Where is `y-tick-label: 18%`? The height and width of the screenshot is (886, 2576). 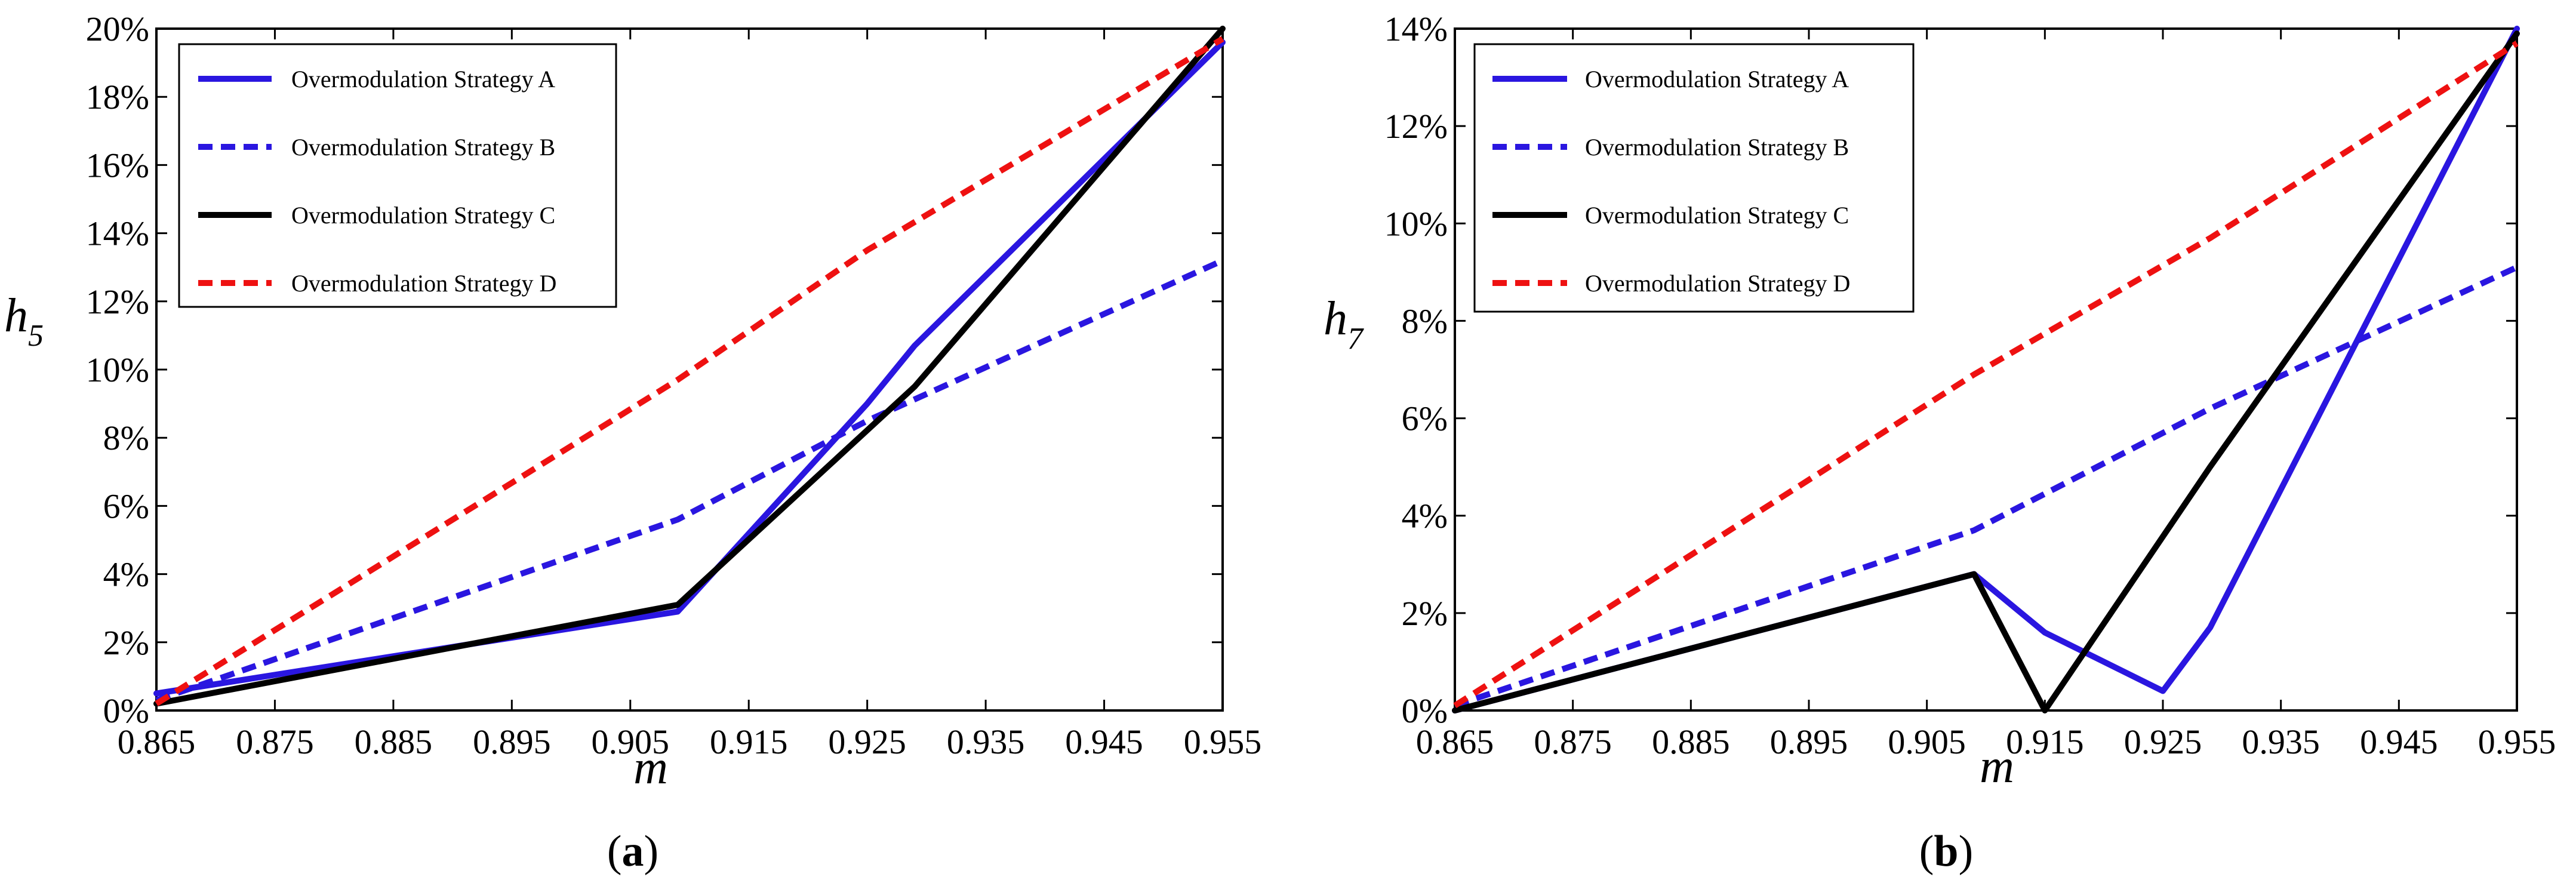 y-tick-label: 18% is located at coordinates (117, 97).